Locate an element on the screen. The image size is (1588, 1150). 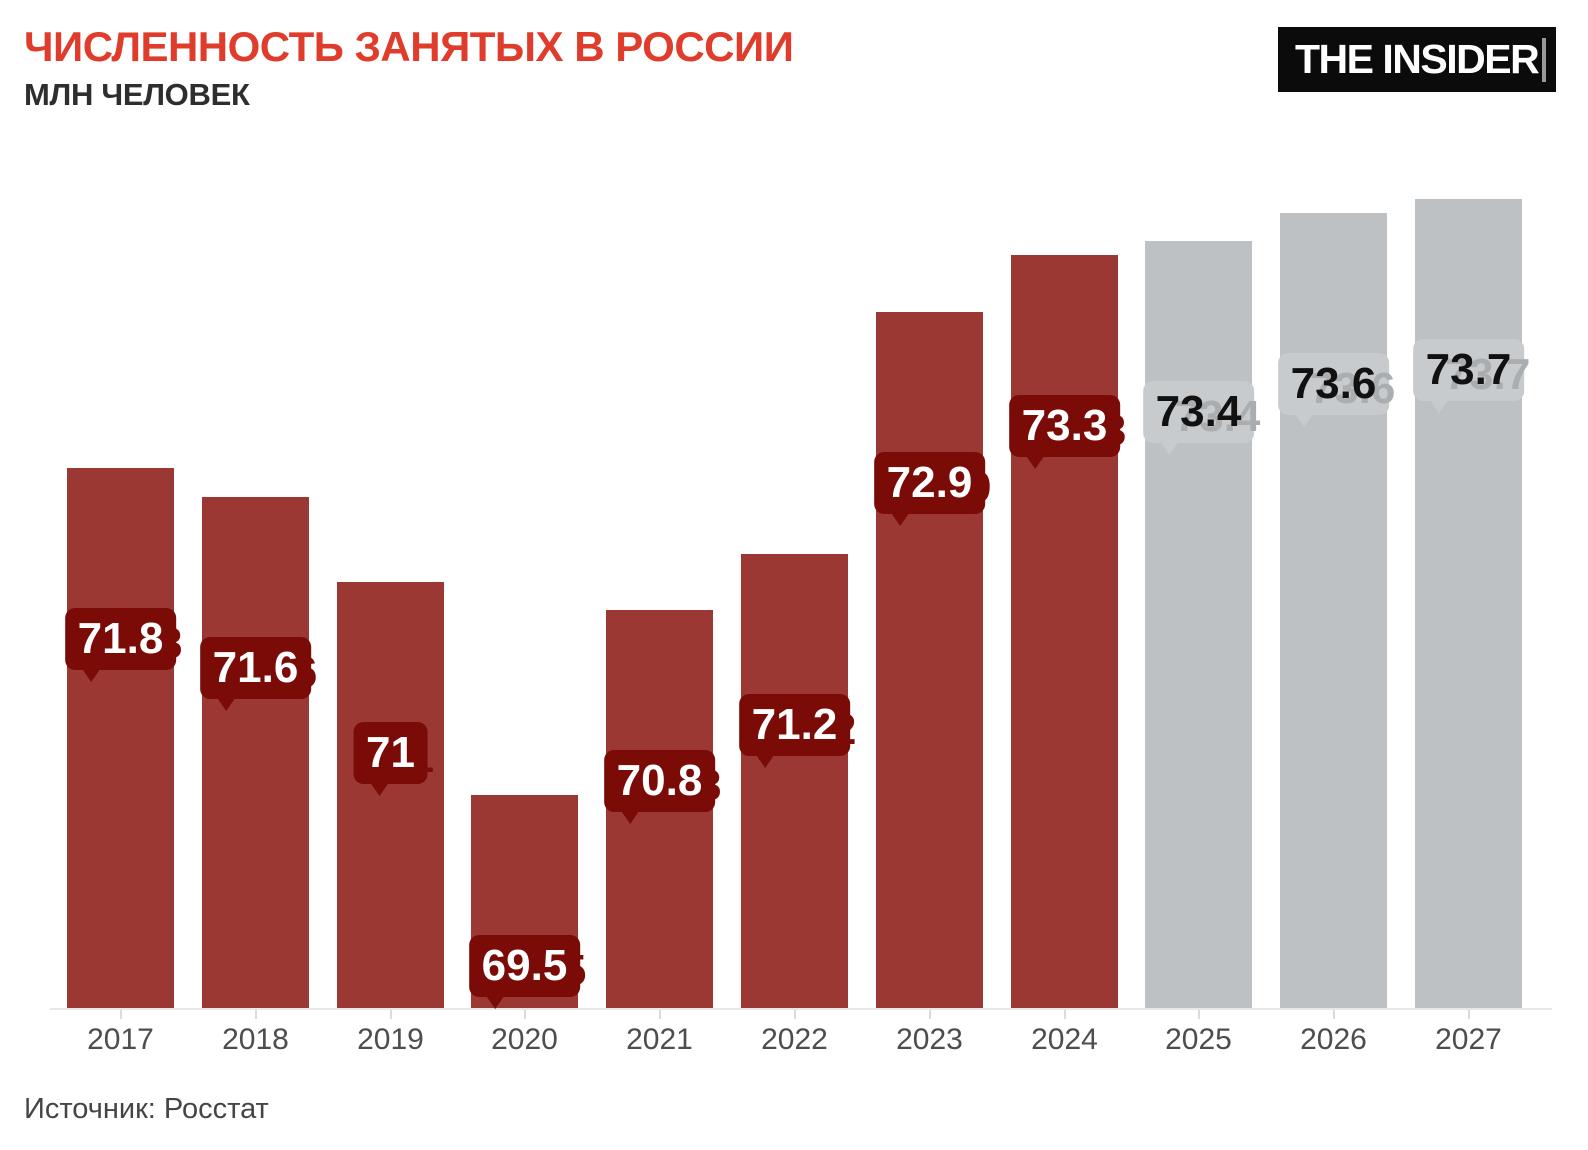
bar-2020: 69.5 is located at coordinates (527, 902).